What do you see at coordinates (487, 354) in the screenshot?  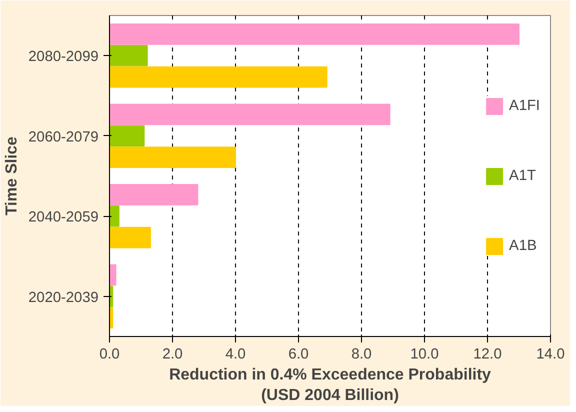 I see `x-tick-label: 12.0` at bounding box center [487, 354].